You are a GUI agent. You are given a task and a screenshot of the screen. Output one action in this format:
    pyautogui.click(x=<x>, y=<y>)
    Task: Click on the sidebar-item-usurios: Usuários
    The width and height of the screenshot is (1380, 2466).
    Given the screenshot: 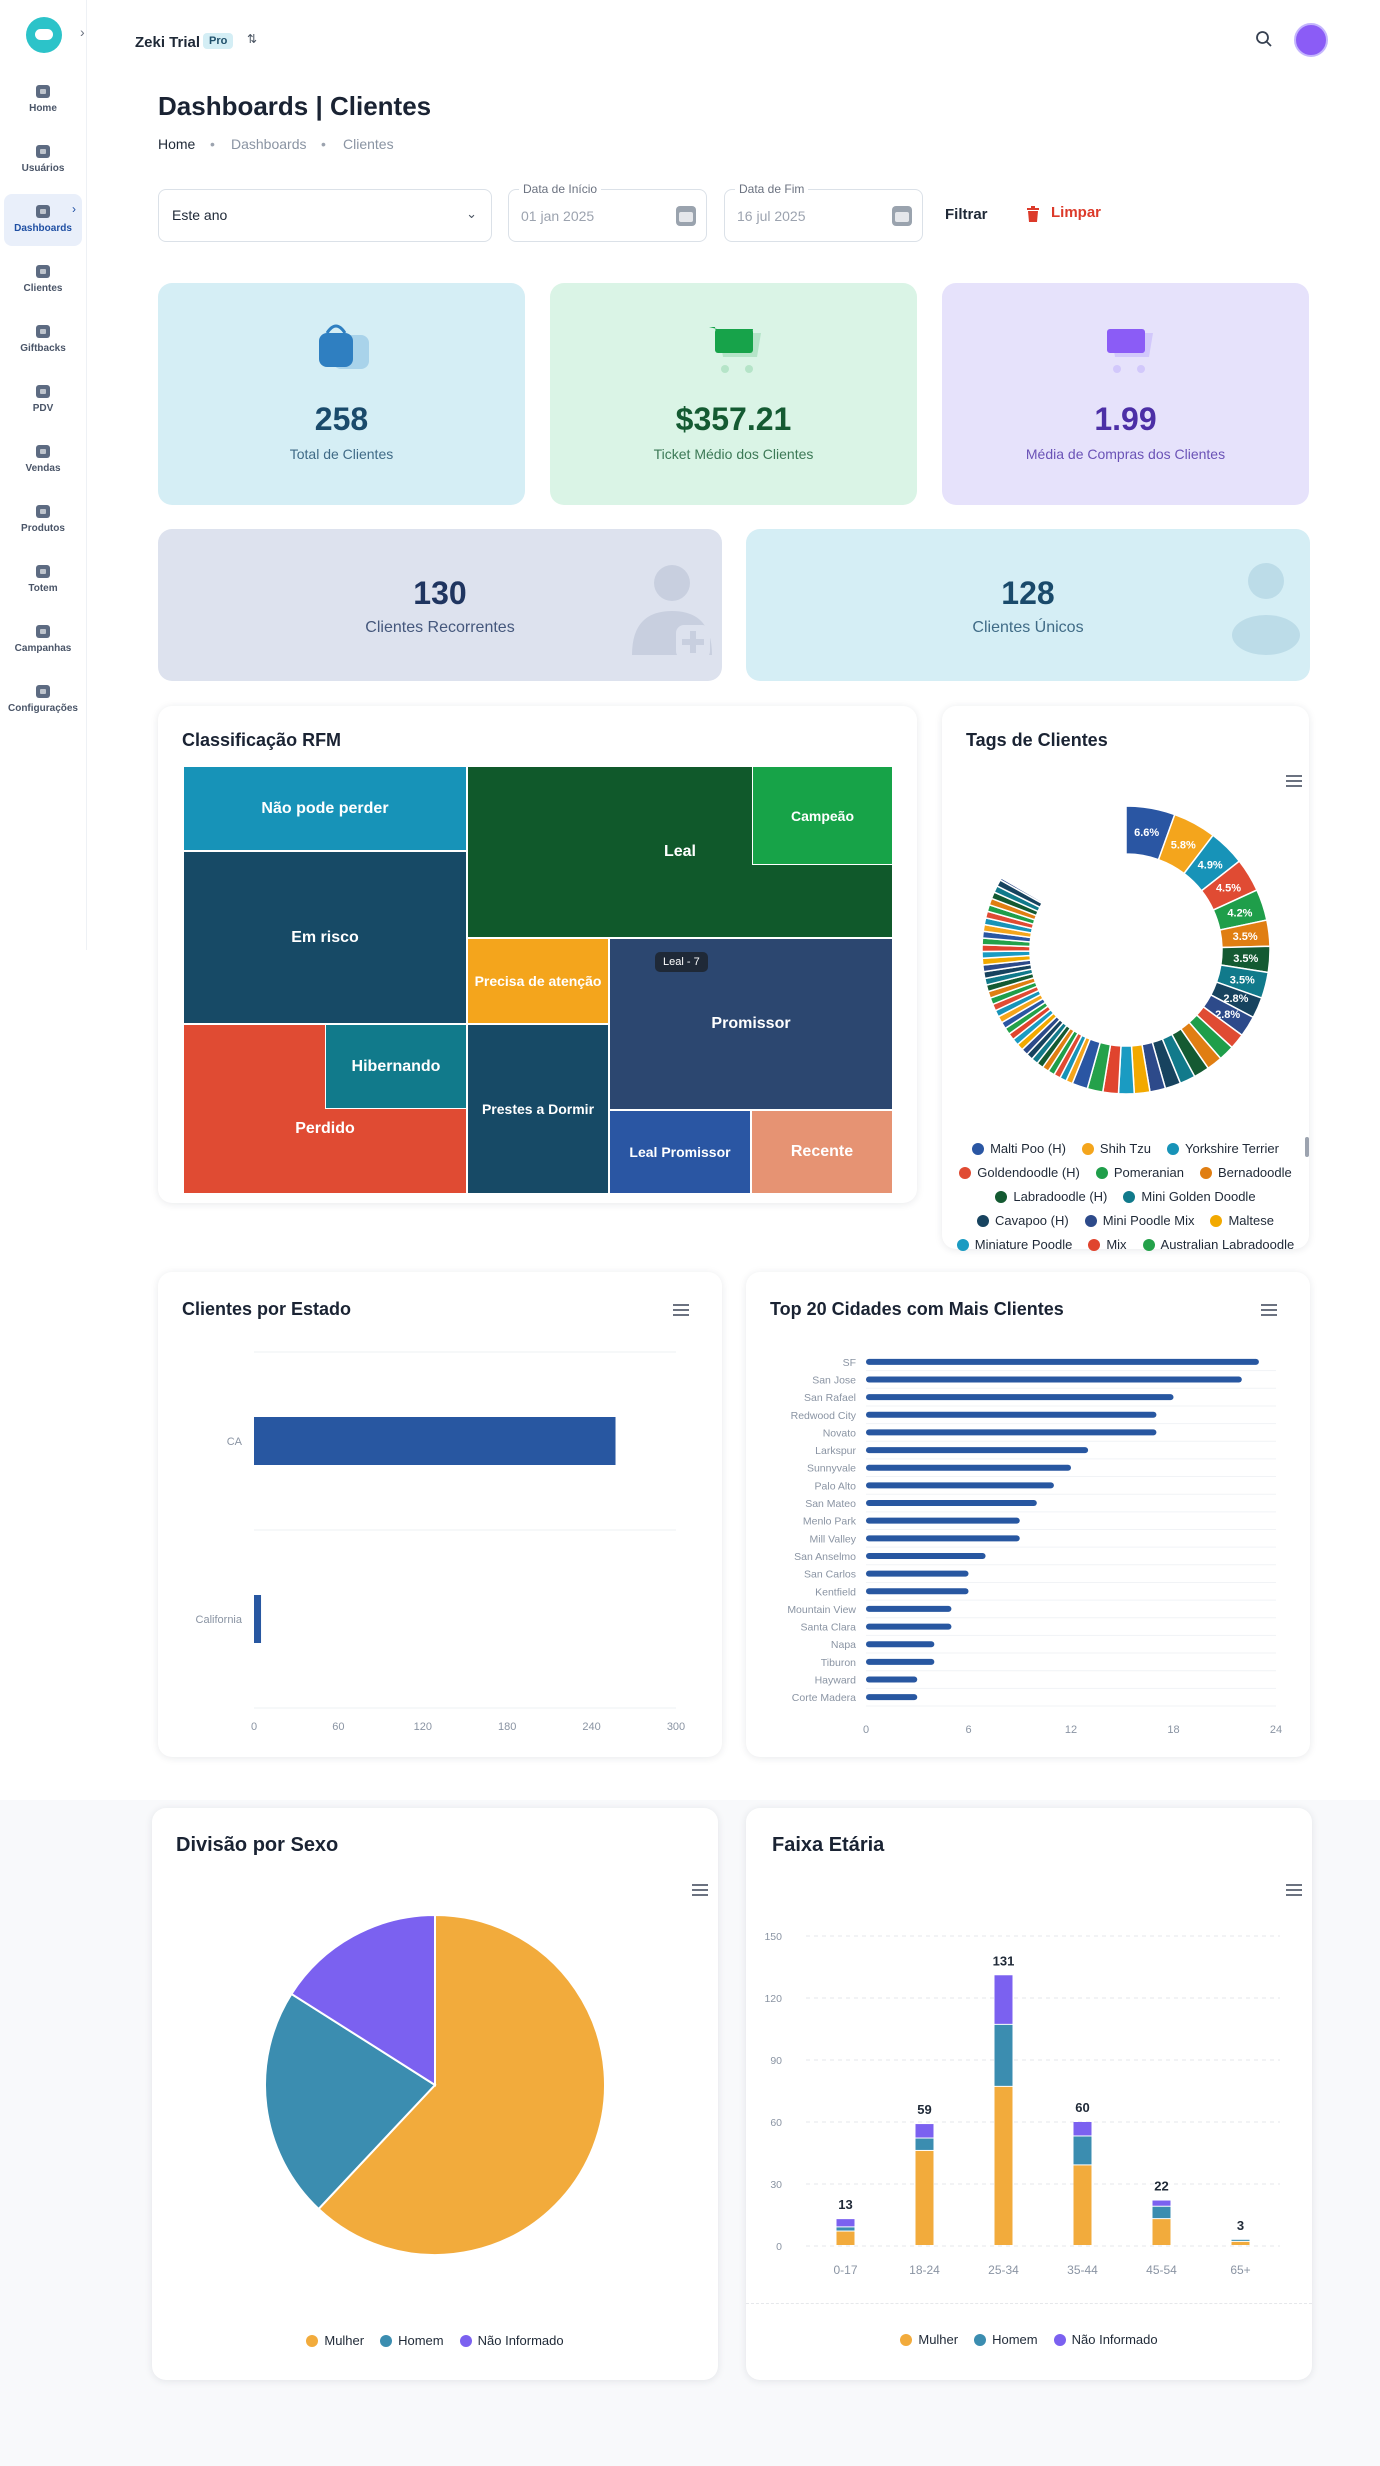 What is the action you would take?
    pyautogui.click(x=43, y=160)
    